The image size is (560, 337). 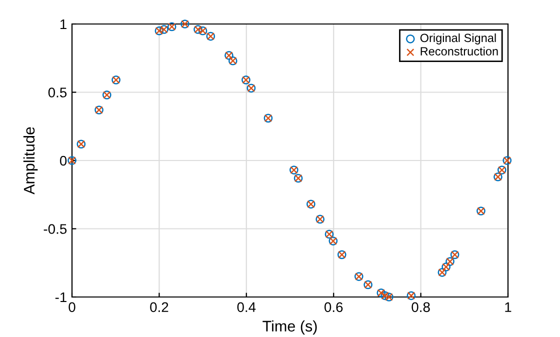 I want to click on x-tick-label: 1, so click(x=508, y=307).